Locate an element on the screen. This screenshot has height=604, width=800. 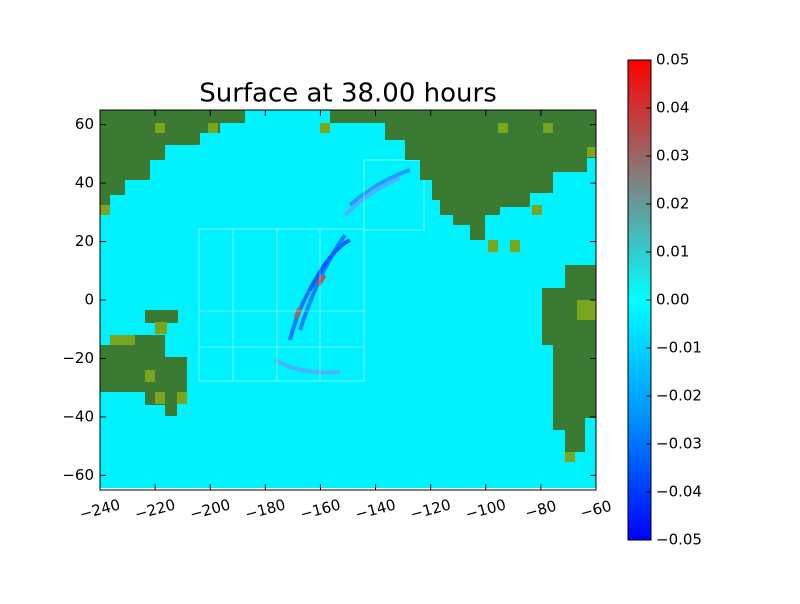
x-tick-label: −80 is located at coordinates (540, 510).